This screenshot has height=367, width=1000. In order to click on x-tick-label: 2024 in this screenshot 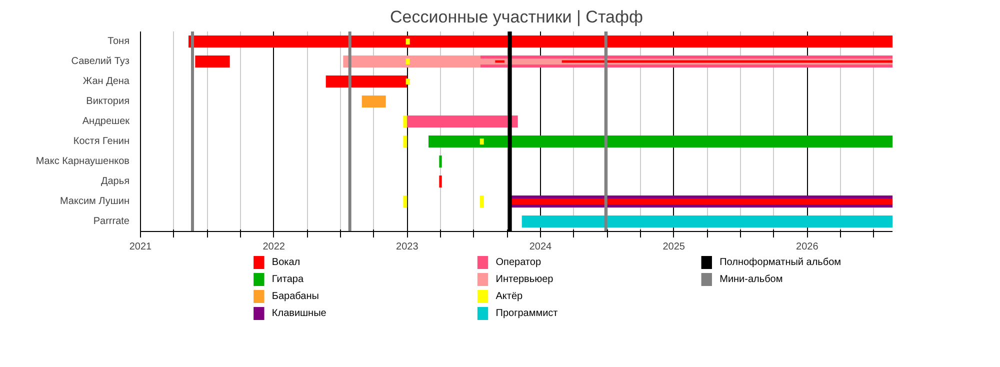, I will do `click(540, 247)`.